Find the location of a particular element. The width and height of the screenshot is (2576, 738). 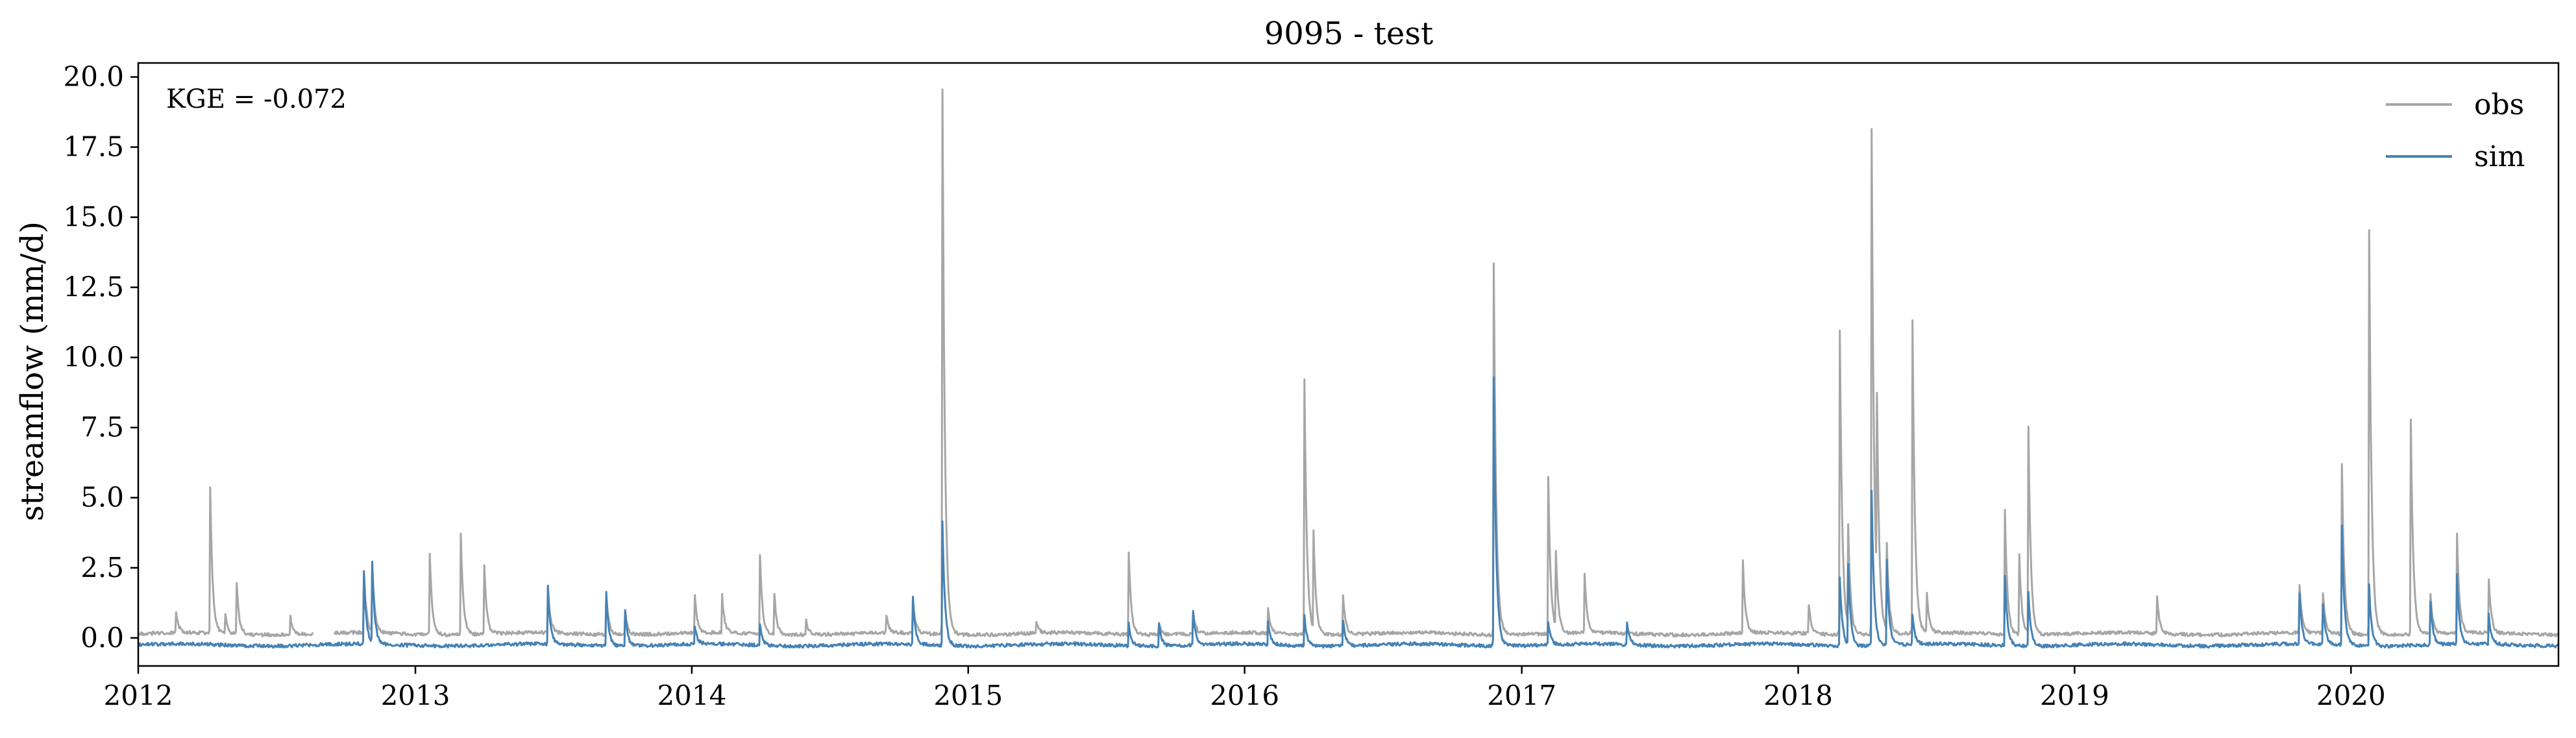

x-tick-label: 2020 is located at coordinates (2351, 695).